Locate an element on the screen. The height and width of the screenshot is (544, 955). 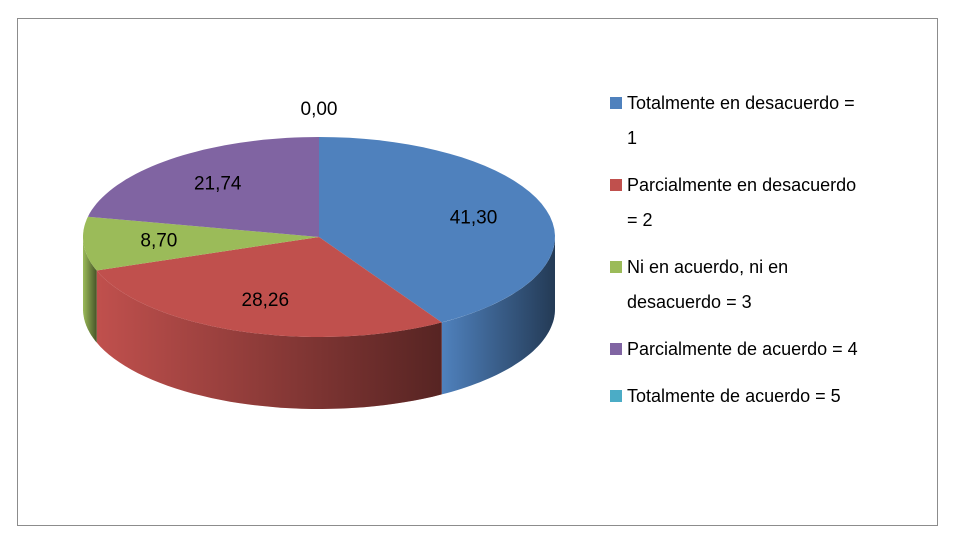
legend-item: Ni en acuerdo, ni en desacuerdo = 3 is located at coordinates (775, 285).